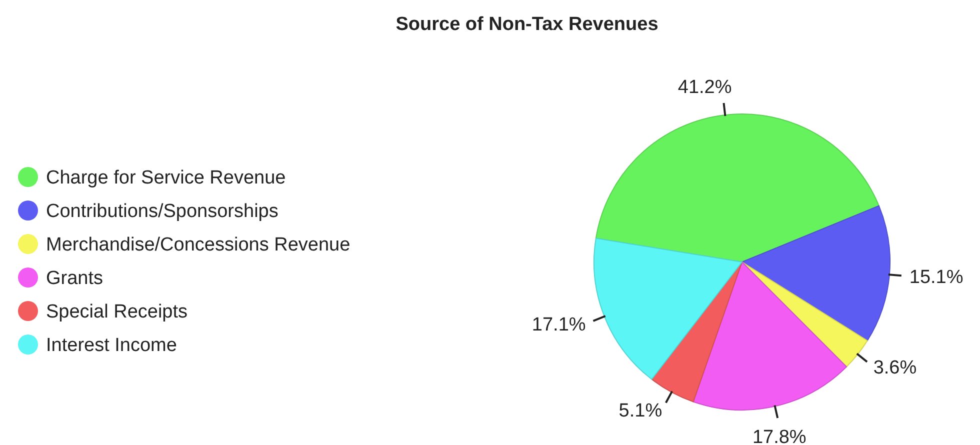  What do you see at coordinates (640, 411) in the screenshot?
I see `data-label: 5.1%` at bounding box center [640, 411].